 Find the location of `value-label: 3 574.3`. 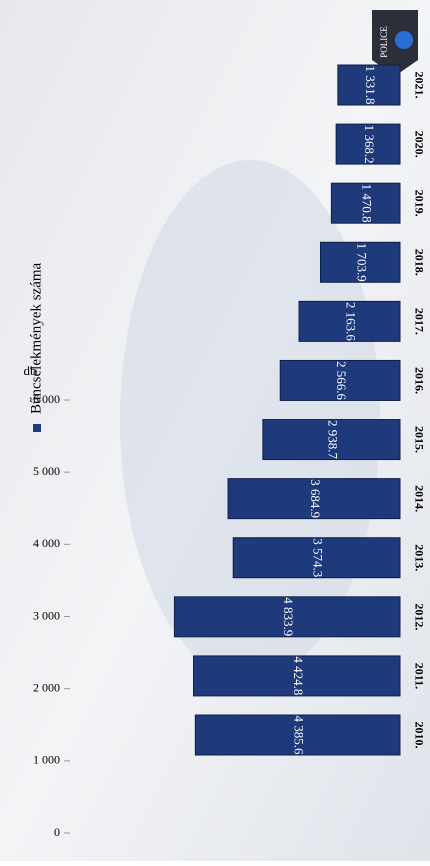

value-label: 3 574.3 is located at coordinates (318, 557).